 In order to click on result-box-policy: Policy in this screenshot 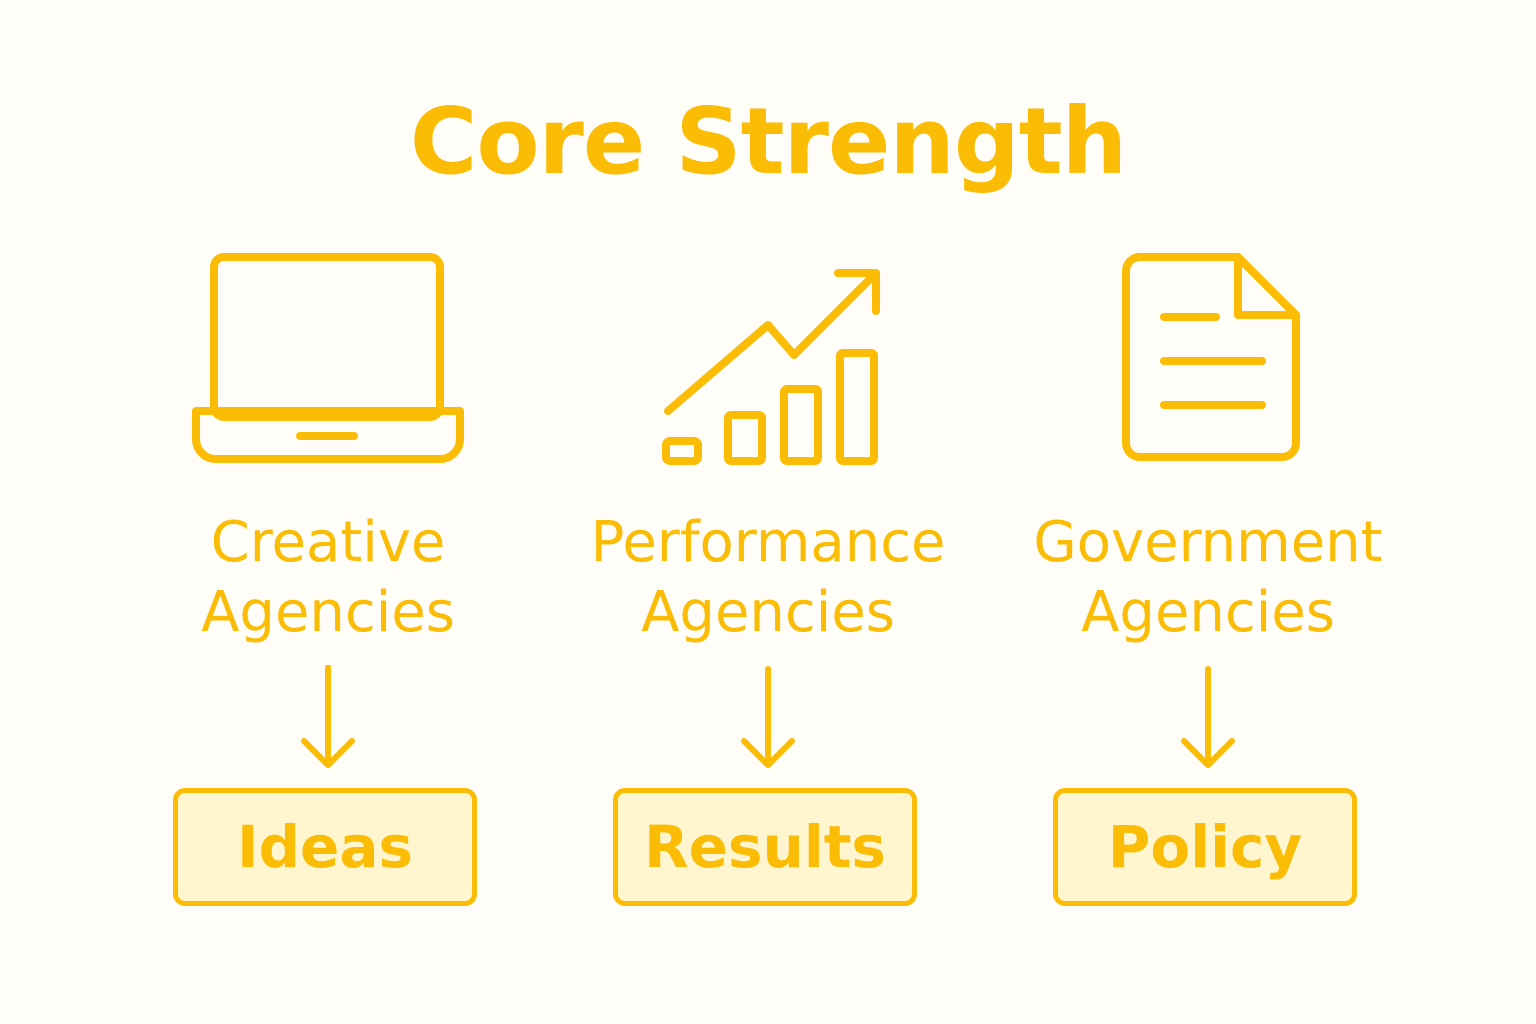, I will do `click(1205, 847)`.